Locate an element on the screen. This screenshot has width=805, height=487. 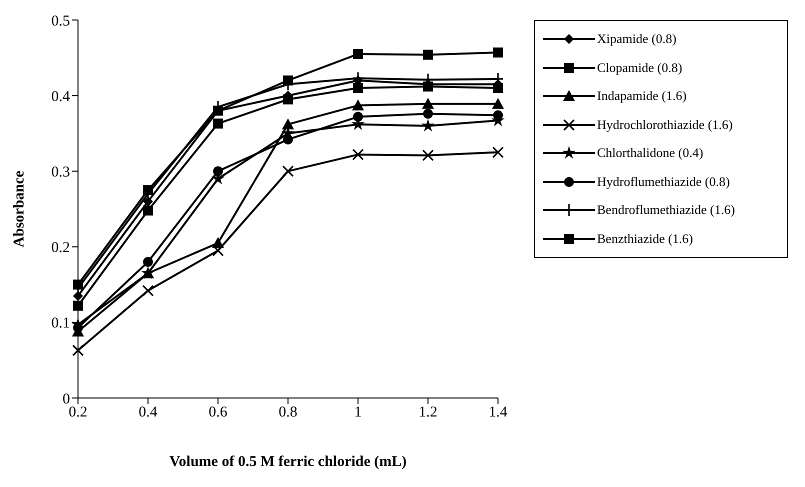
y-tick-label: 0.1 is located at coordinates (60, 324).